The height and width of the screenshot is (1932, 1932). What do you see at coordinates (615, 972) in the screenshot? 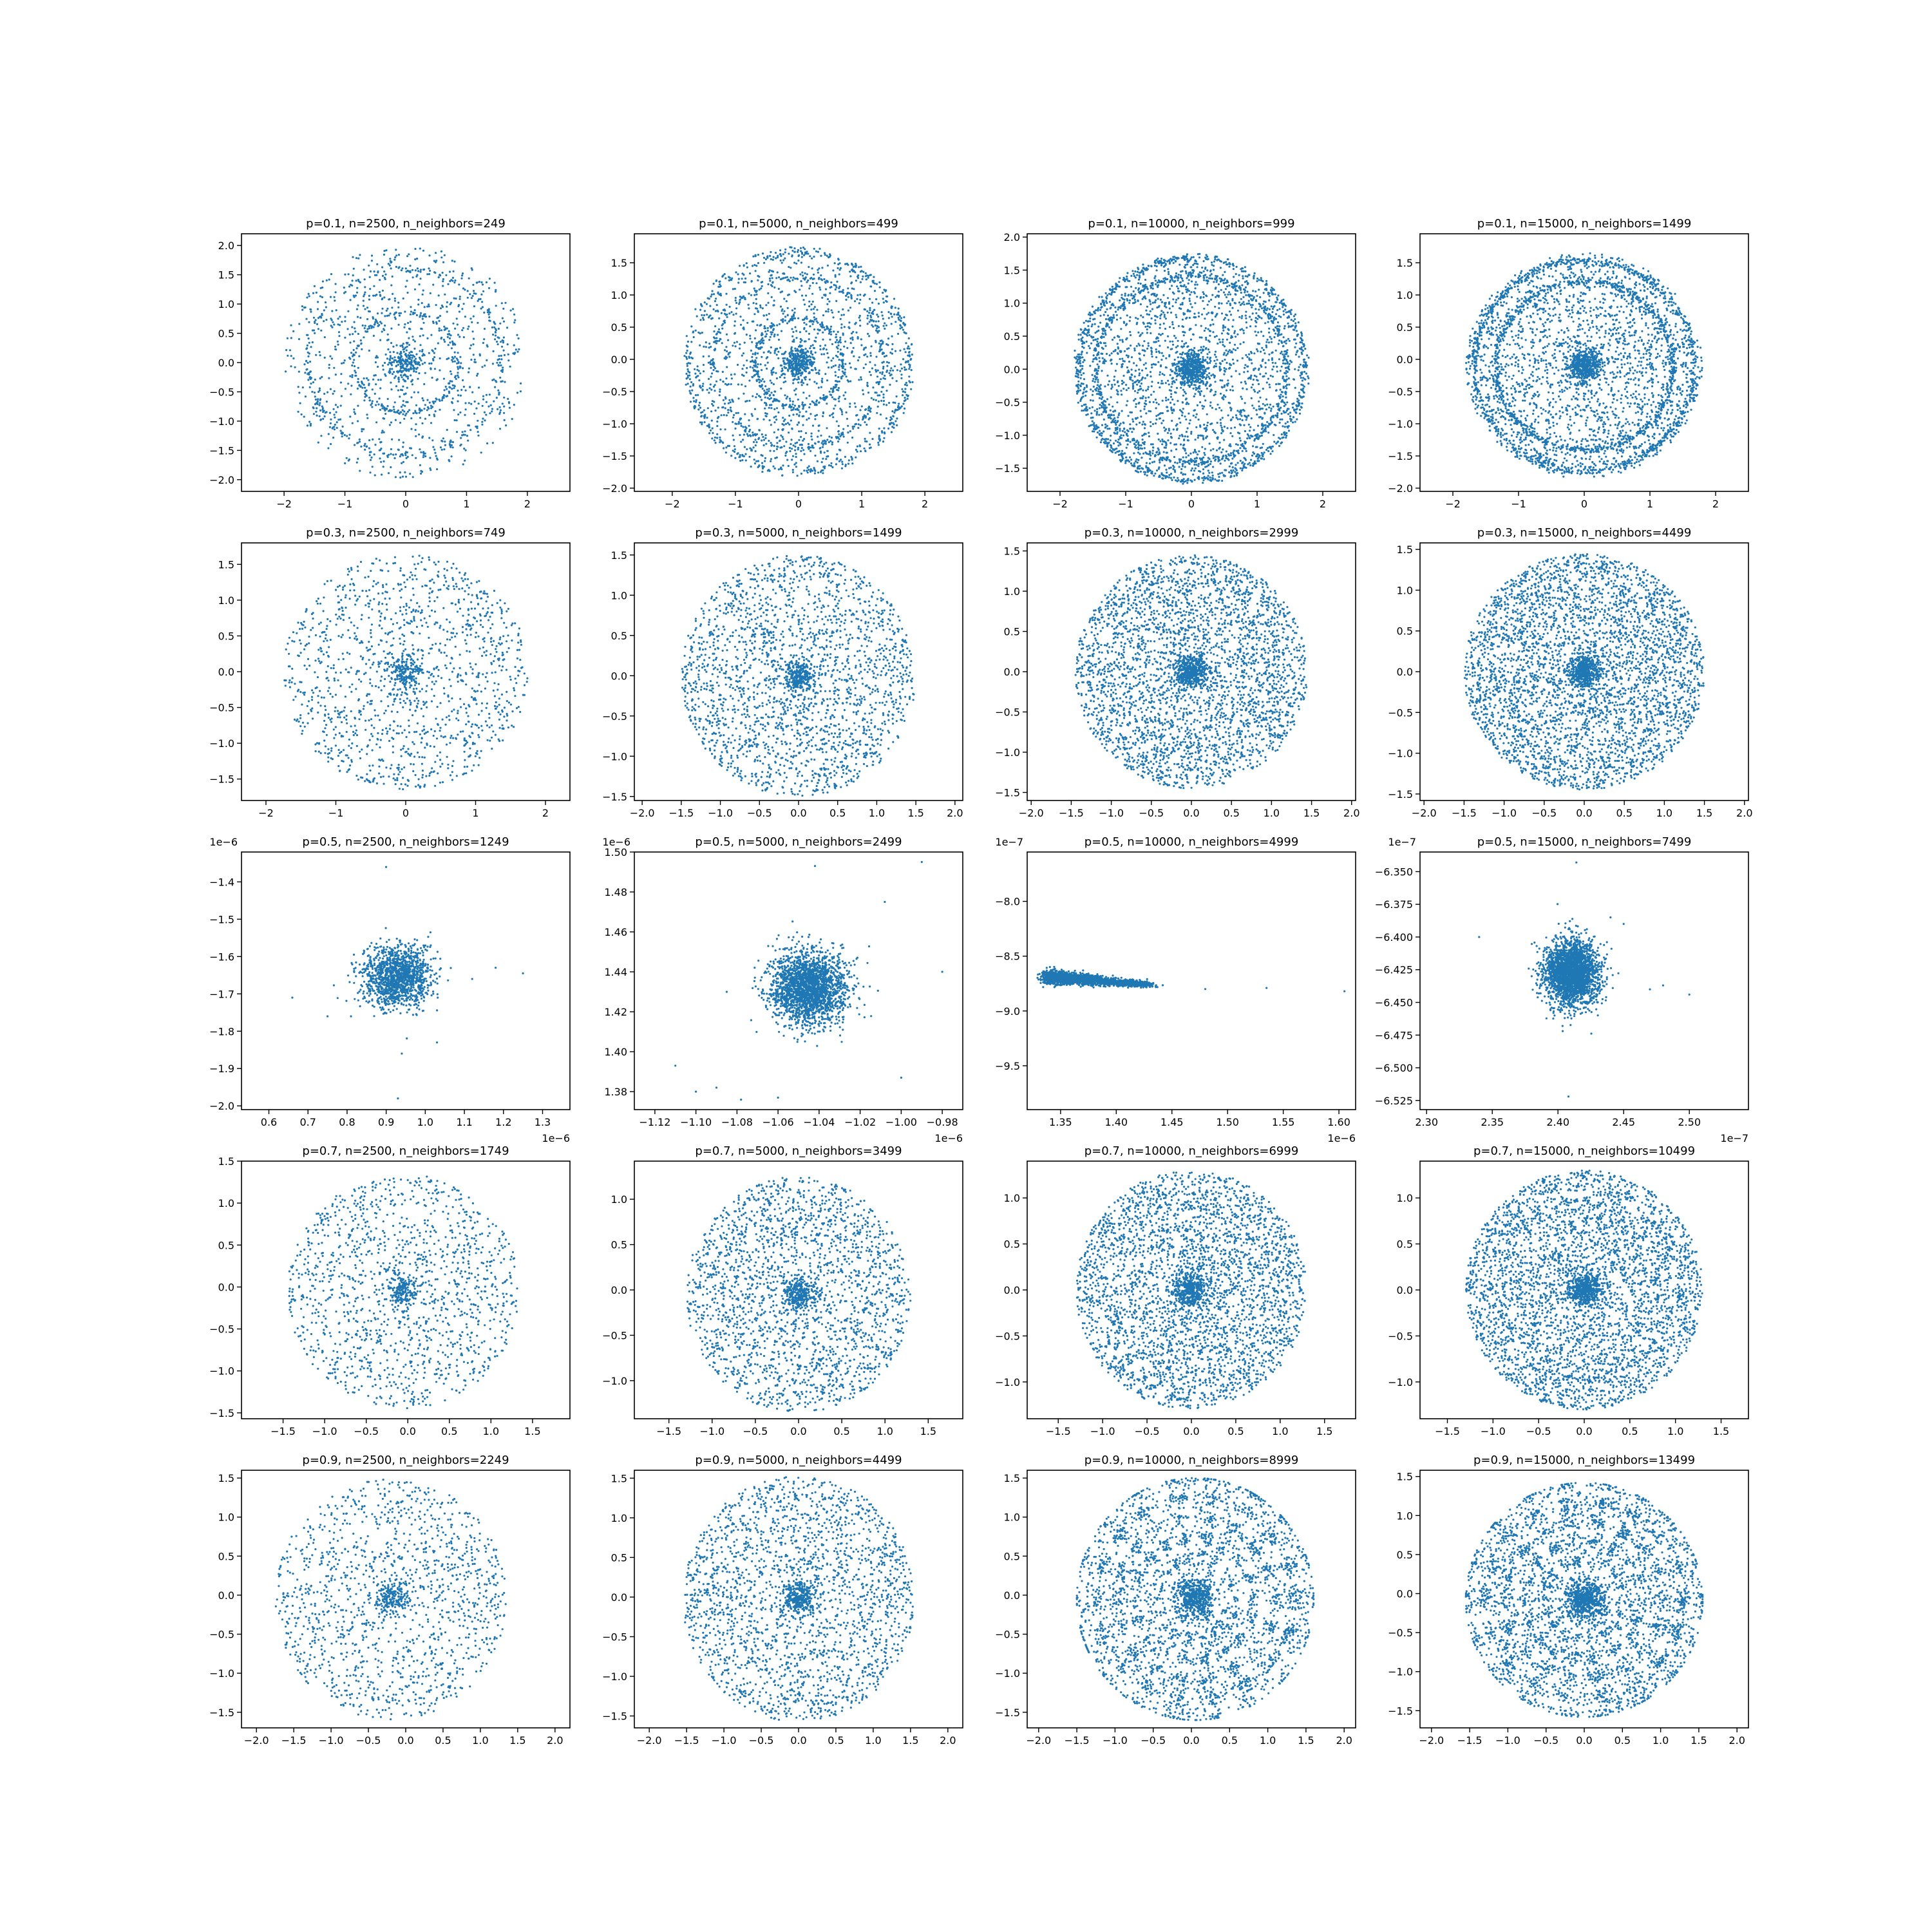
I see `y-tick-label: 1.44` at bounding box center [615, 972].